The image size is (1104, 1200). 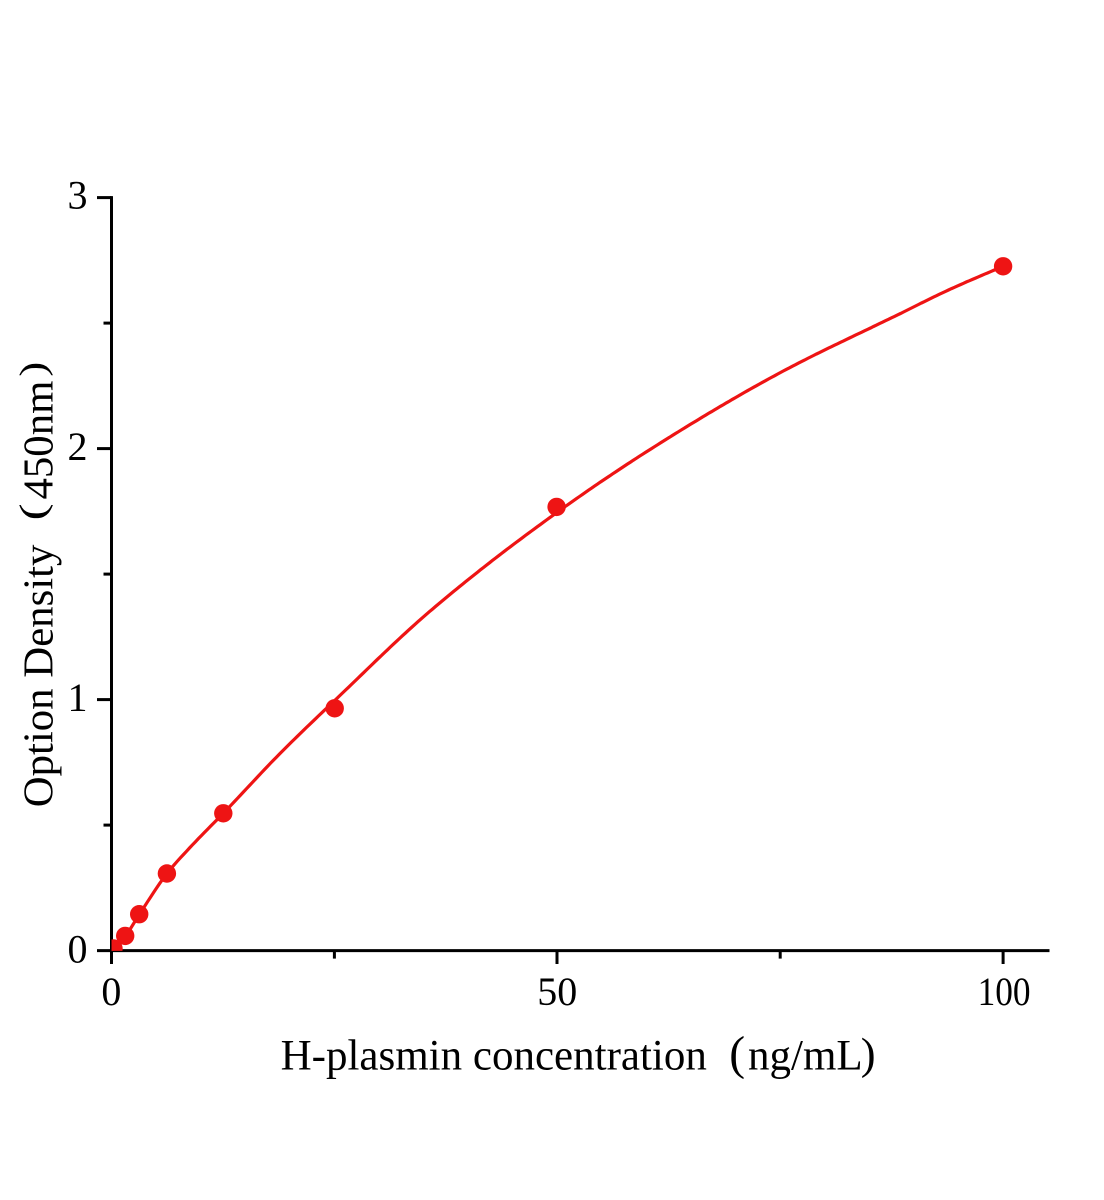 What do you see at coordinates (494, 1055) in the screenshot?
I see `svg-text: H-plasmin concentration` at bounding box center [494, 1055].